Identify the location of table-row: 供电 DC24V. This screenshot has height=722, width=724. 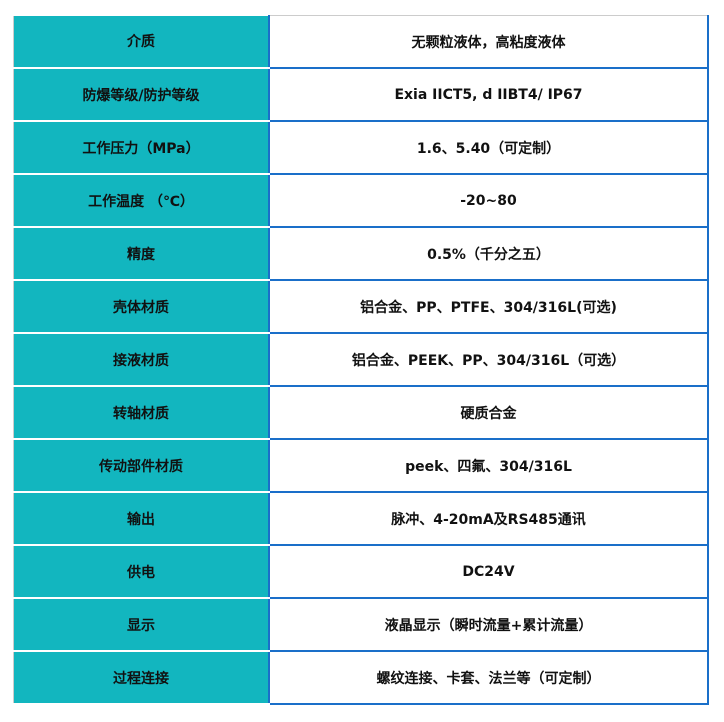
(361, 572).